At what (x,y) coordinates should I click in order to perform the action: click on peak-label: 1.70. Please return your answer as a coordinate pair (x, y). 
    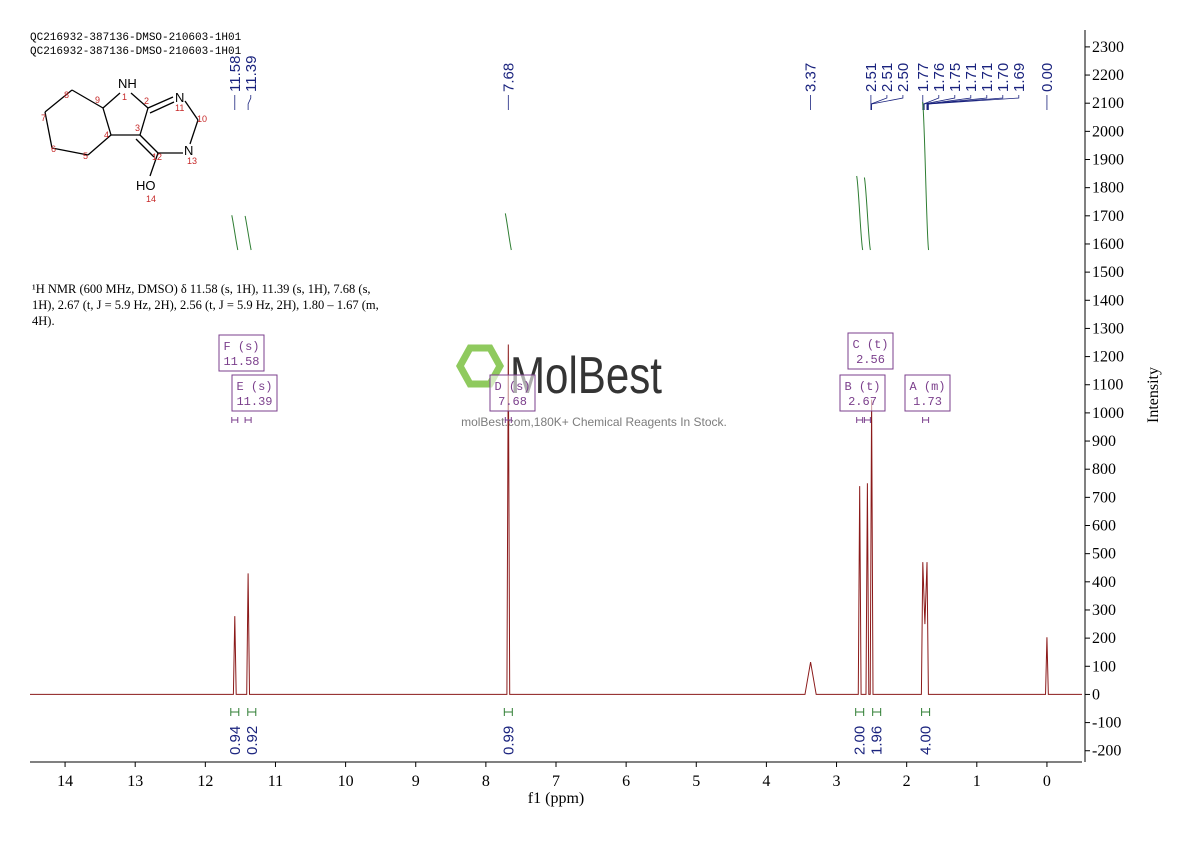
    Looking at the image, I should click on (1003, 77).